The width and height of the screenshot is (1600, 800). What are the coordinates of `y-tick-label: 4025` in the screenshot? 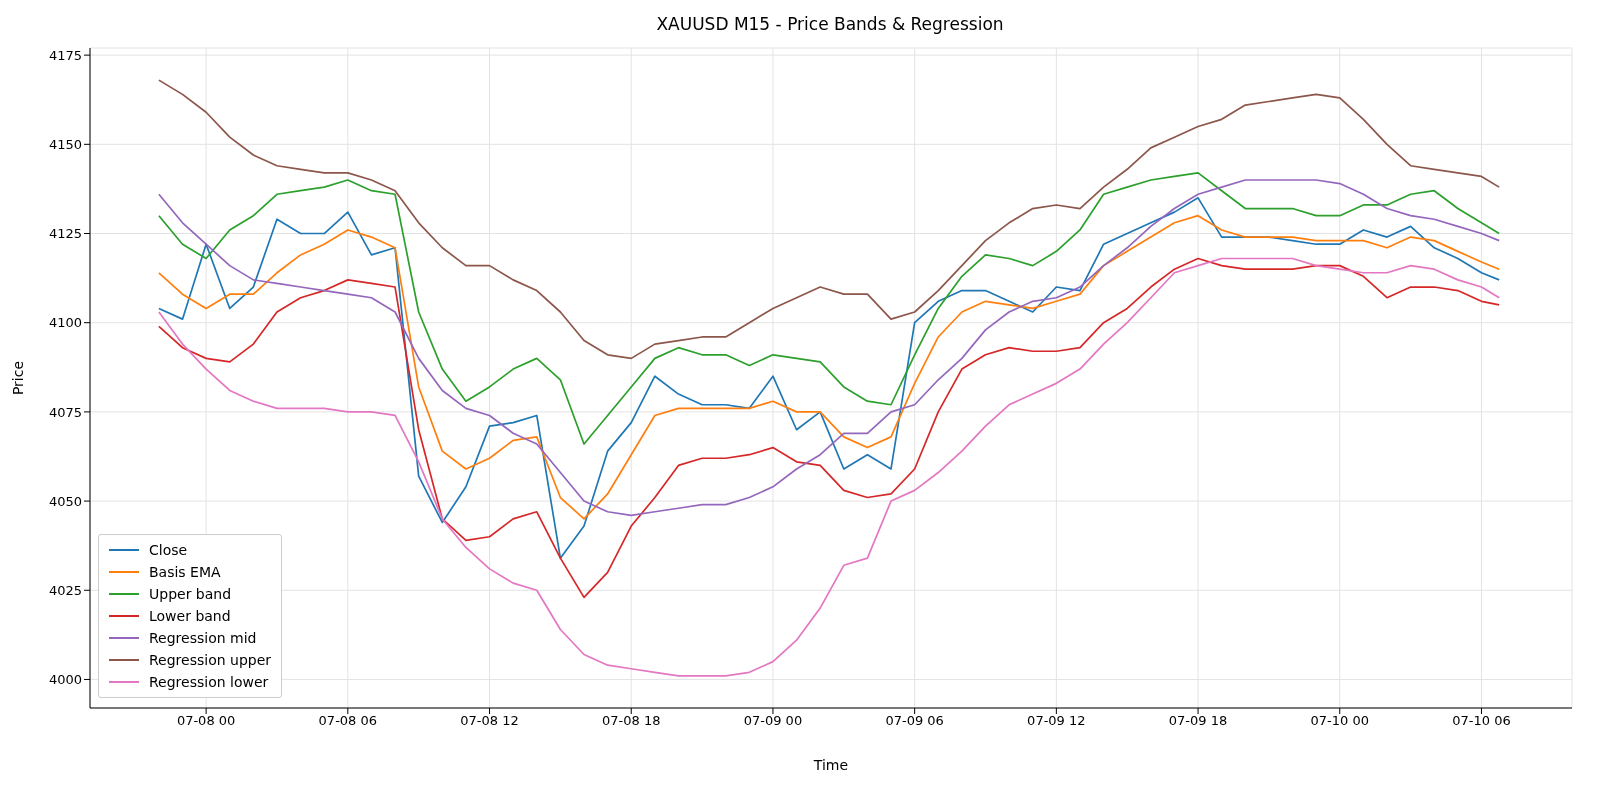 It's located at (65, 590).